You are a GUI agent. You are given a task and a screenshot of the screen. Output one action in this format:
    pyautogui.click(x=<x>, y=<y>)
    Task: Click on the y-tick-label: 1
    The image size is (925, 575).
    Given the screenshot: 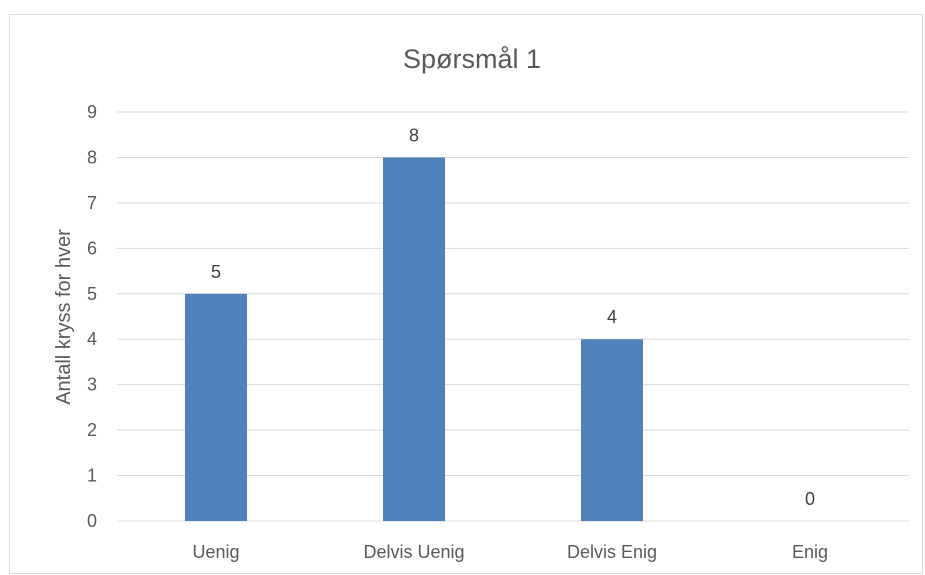 What is the action you would take?
    pyautogui.click(x=92, y=476)
    